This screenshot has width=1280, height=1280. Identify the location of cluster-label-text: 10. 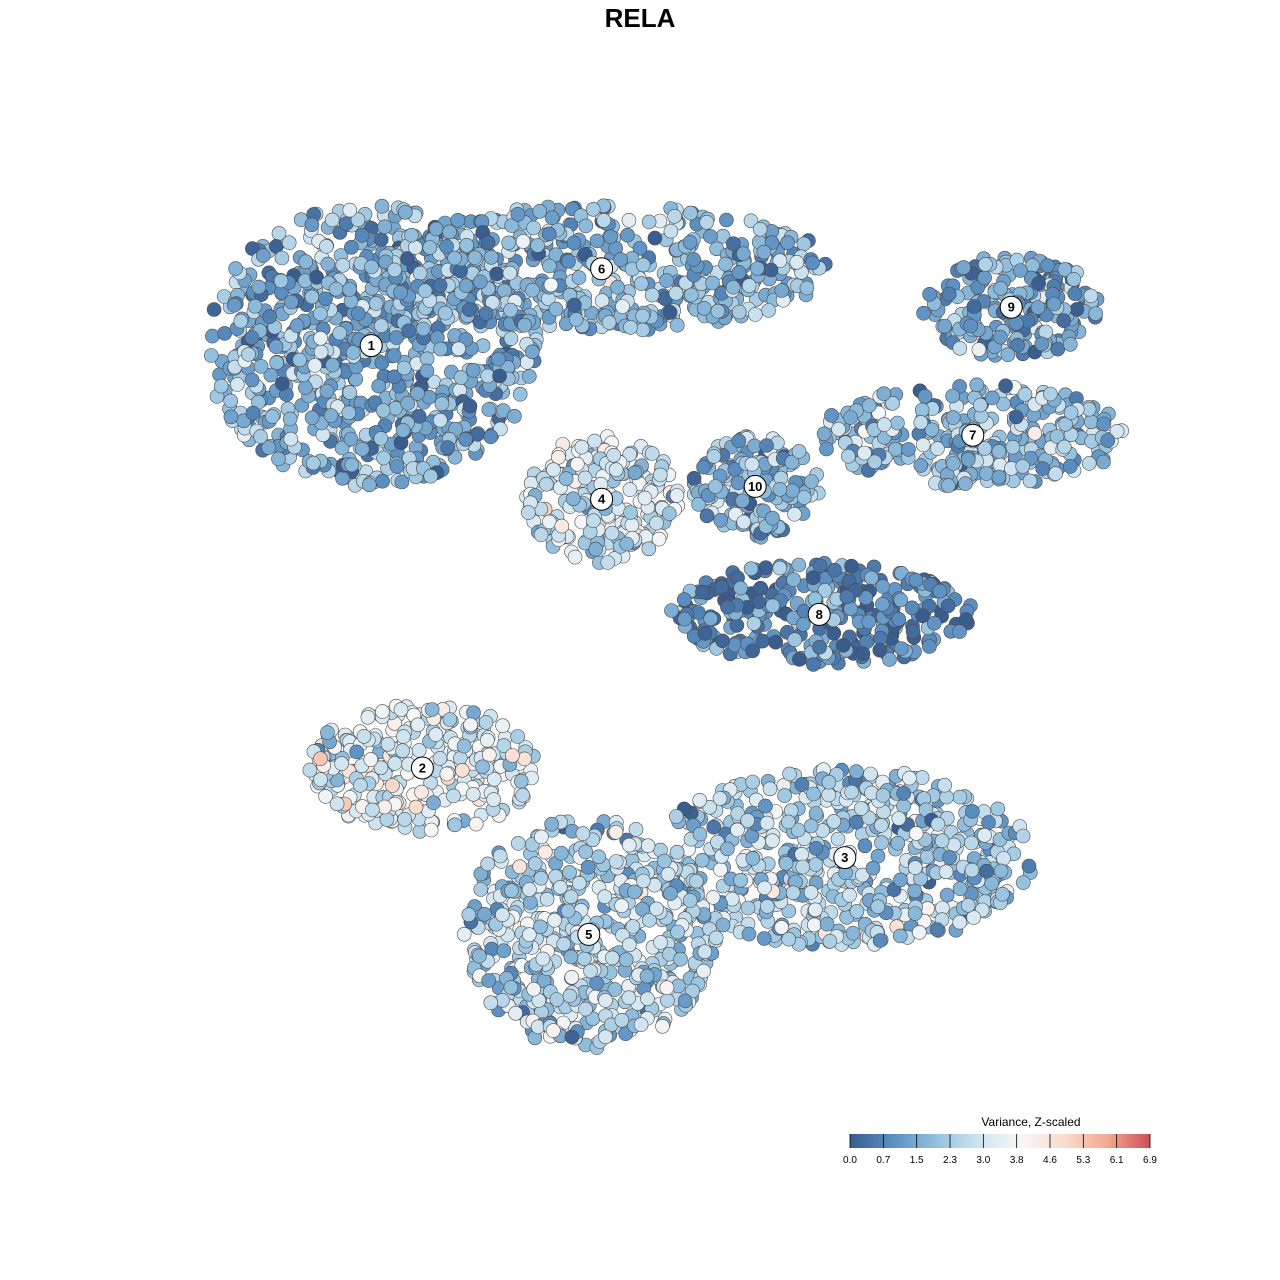
(755, 486).